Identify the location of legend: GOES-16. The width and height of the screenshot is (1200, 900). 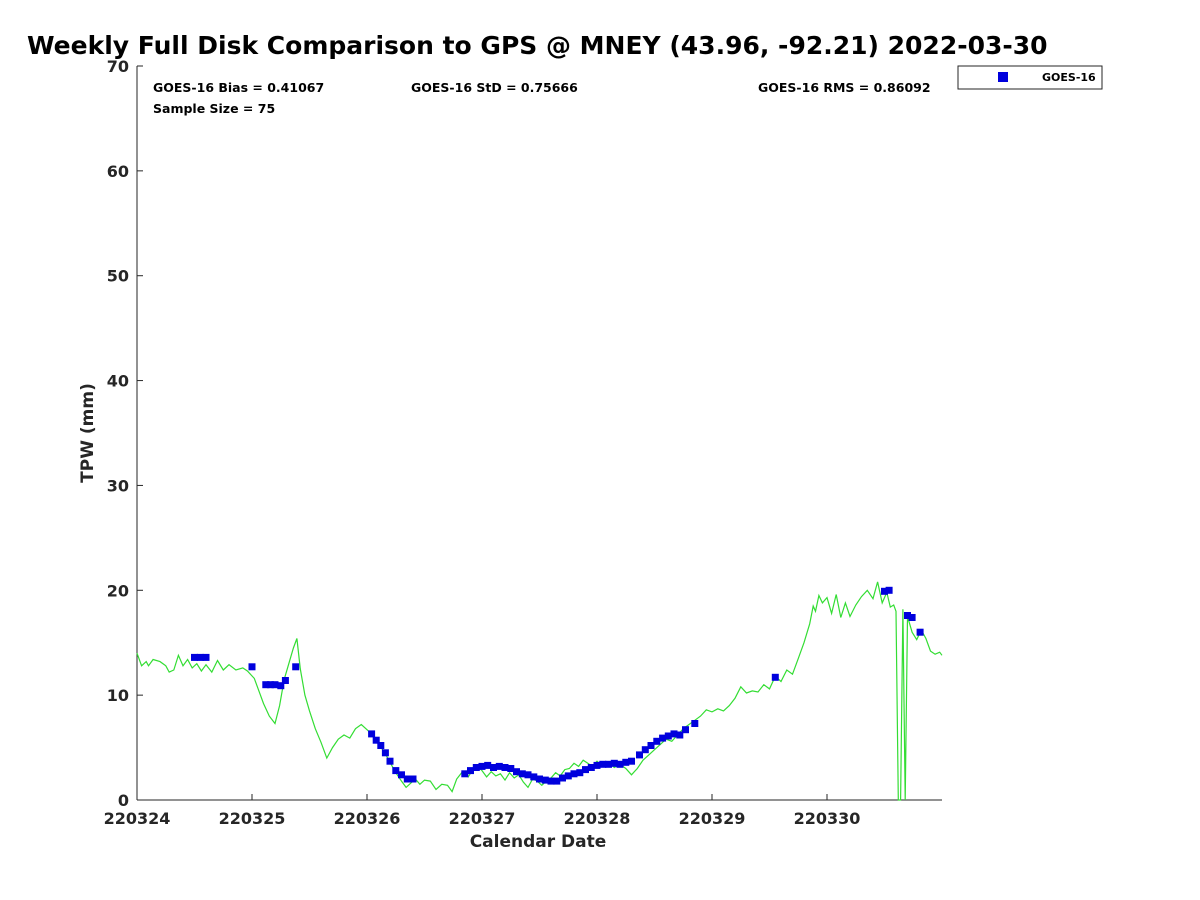
(1030, 77).